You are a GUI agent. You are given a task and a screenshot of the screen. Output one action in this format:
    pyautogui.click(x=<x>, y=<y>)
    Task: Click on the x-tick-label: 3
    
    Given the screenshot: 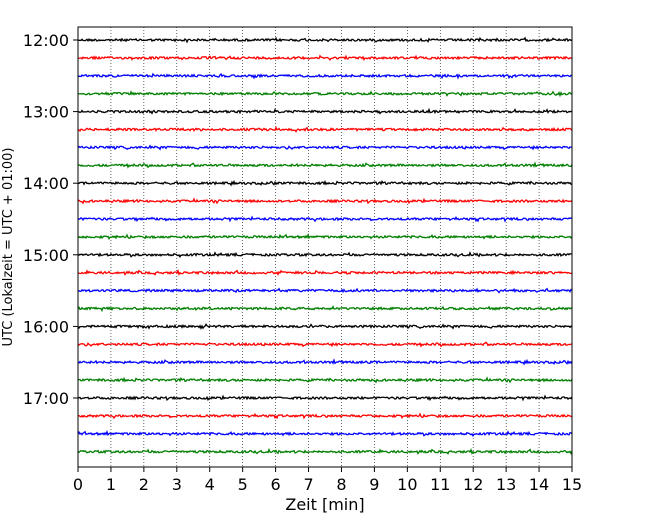 What is the action you would take?
    pyautogui.click(x=177, y=484)
    